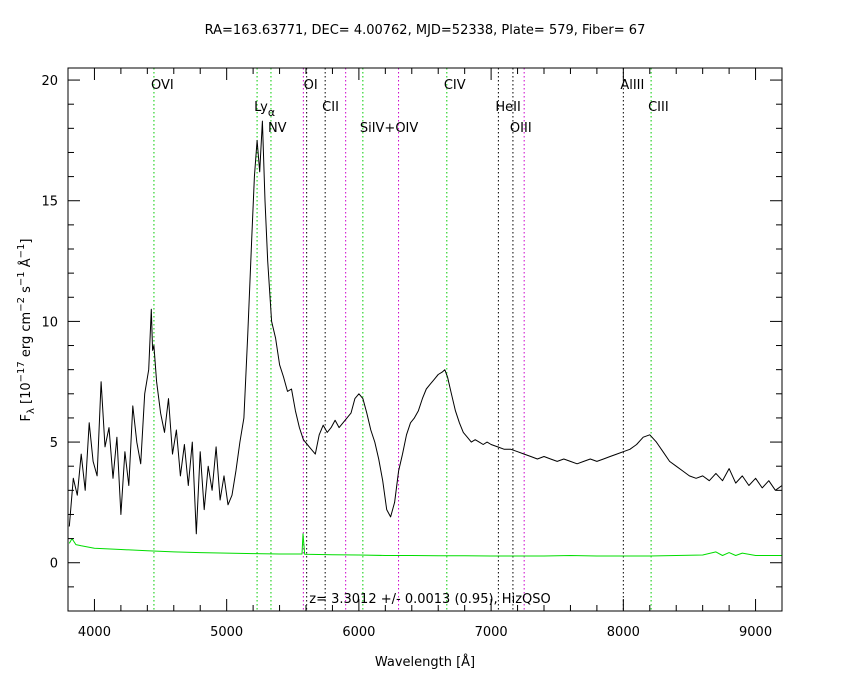 This screenshot has height=680, width=850. I want to click on line-label: CII, so click(330, 107).